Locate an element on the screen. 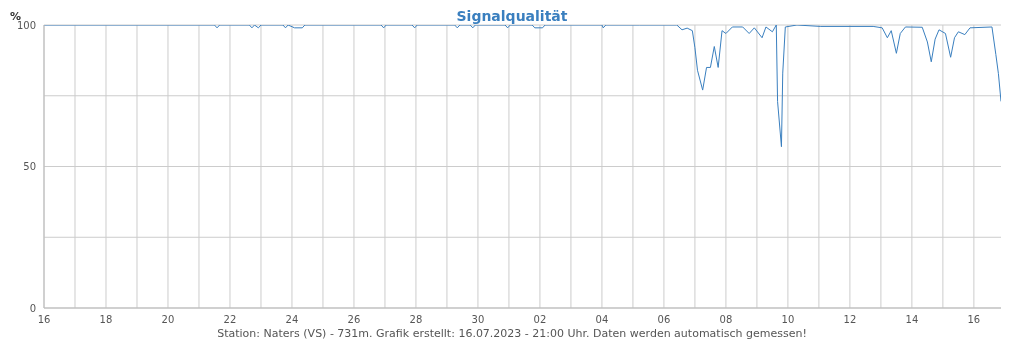 This screenshot has width=1024, height=350. text: Station: Naters (VS) - 731m. Grafik erstellt: 16.07.2023 - 21:00 Uhr. Daten werden automatisch gemessen! is located at coordinates (512, 333).